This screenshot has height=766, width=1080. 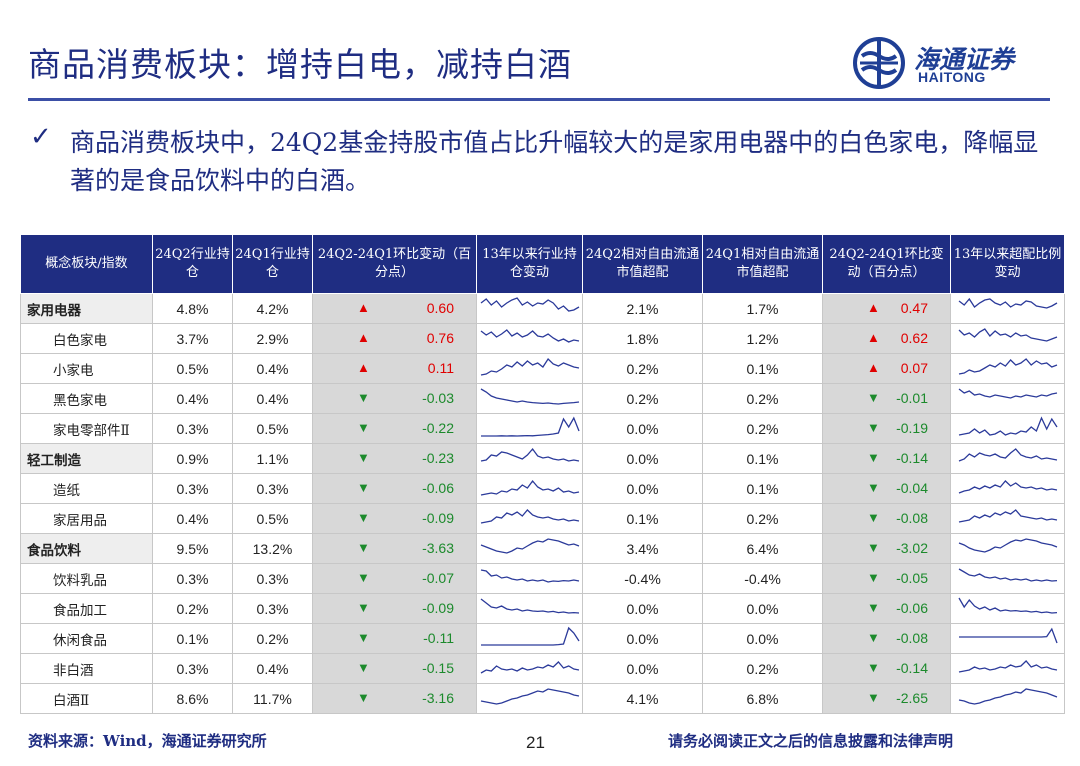 What do you see at coordinates (886, 578) in the screenshot?
I see `overweight-change: ▼ -0.05` at bounding box center [886, 578].